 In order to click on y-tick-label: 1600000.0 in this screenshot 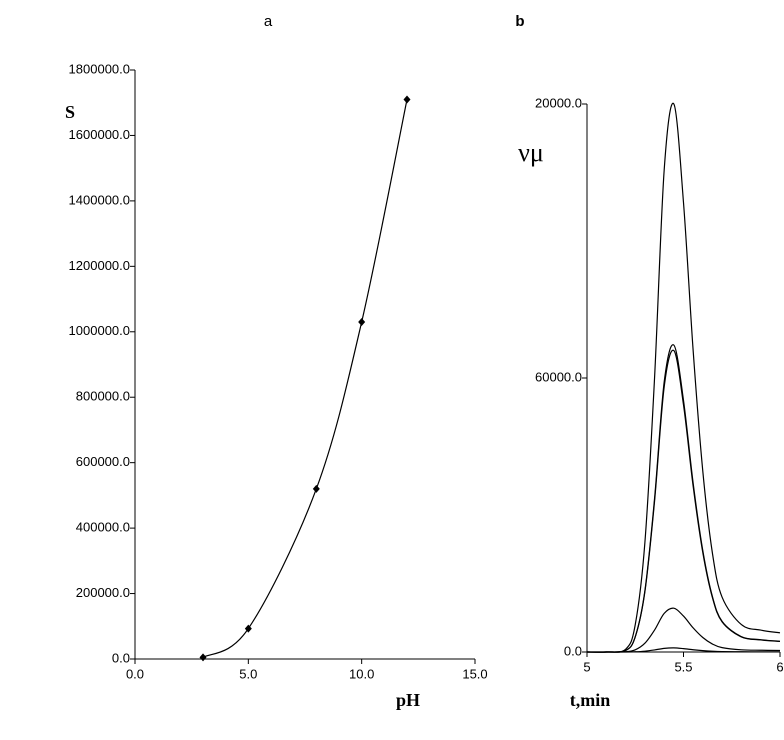, I will do `click(99, 134)`.